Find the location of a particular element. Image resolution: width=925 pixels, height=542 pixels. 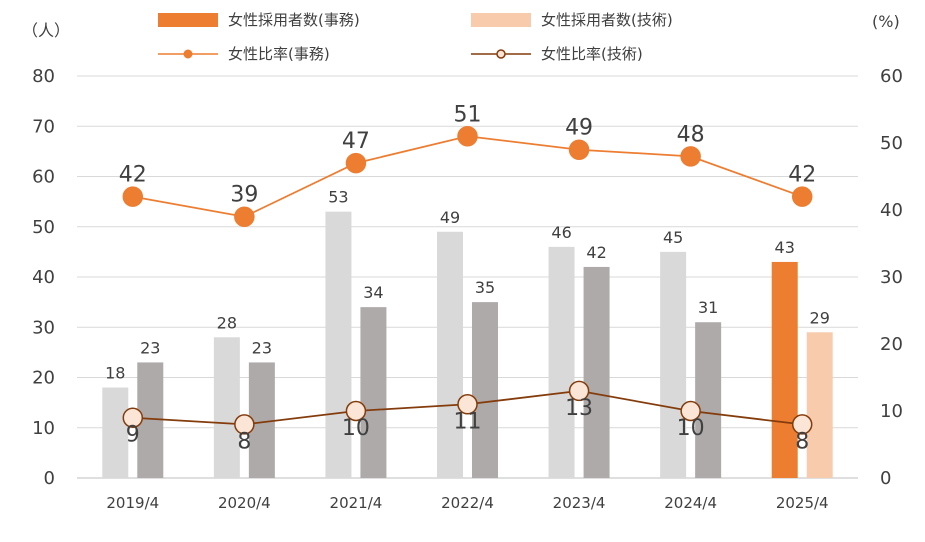

left-axis-tick-label: 30 is located at coordinates (43, 327).